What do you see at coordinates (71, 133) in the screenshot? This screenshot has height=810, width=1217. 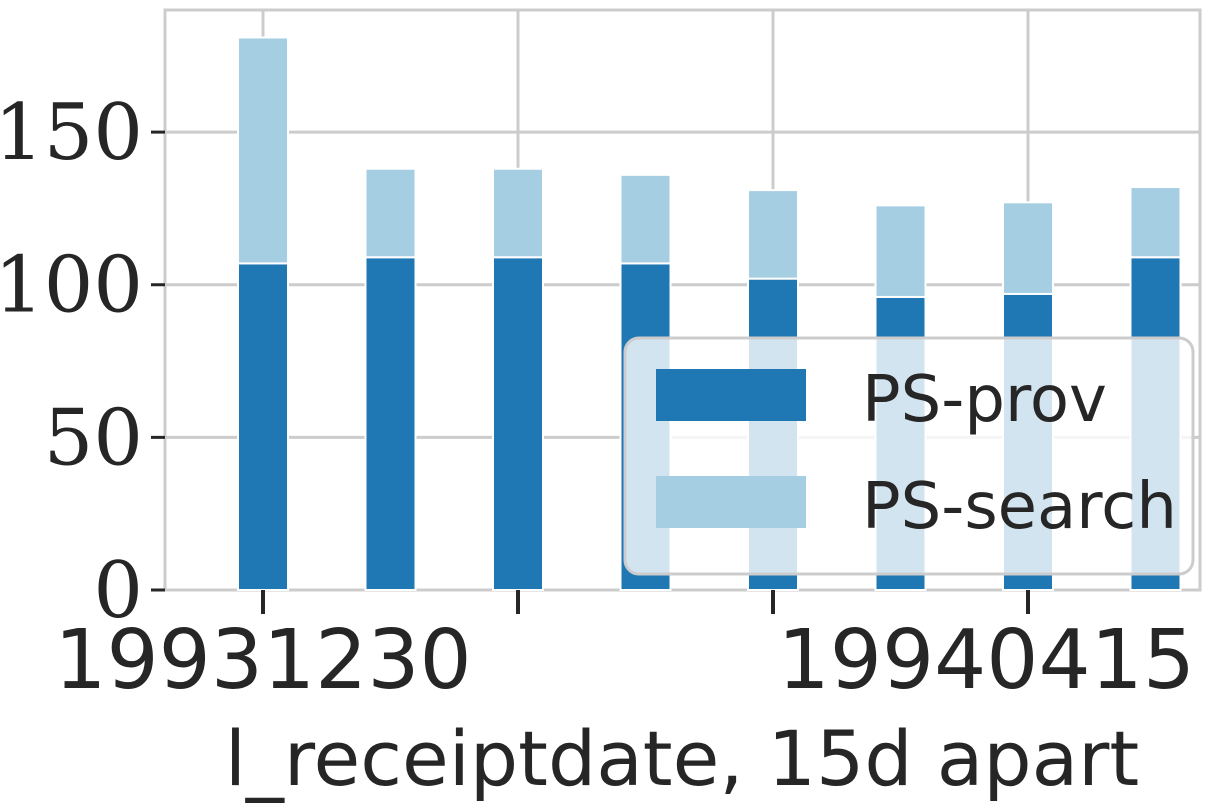 I see `y-tick-label: 150` at bounding box center [71, 133].